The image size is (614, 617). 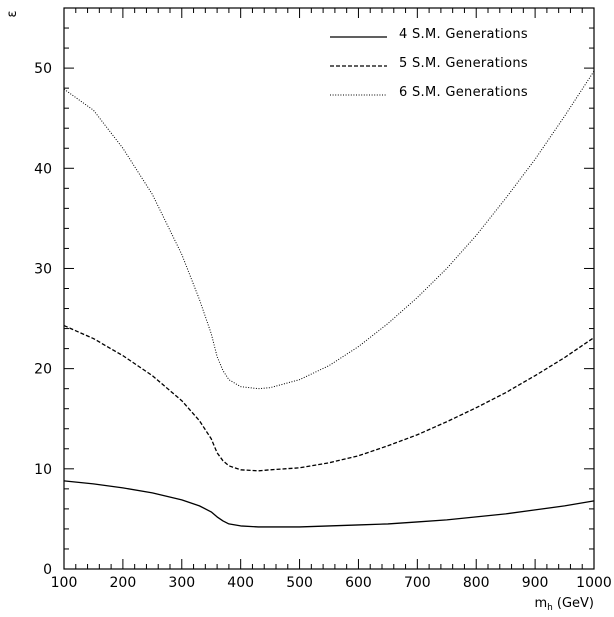 What do you see at coordinates (181, 583) in the screenshot?
I see `x-tick-label: 300` at bounding box center [181, 583].